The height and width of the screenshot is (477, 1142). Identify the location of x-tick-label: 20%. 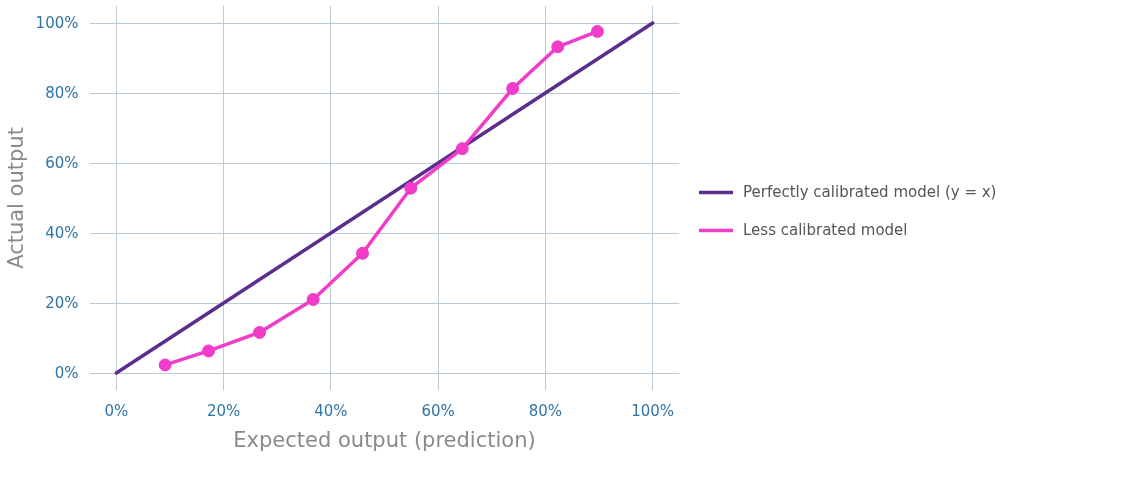
(223, 410).